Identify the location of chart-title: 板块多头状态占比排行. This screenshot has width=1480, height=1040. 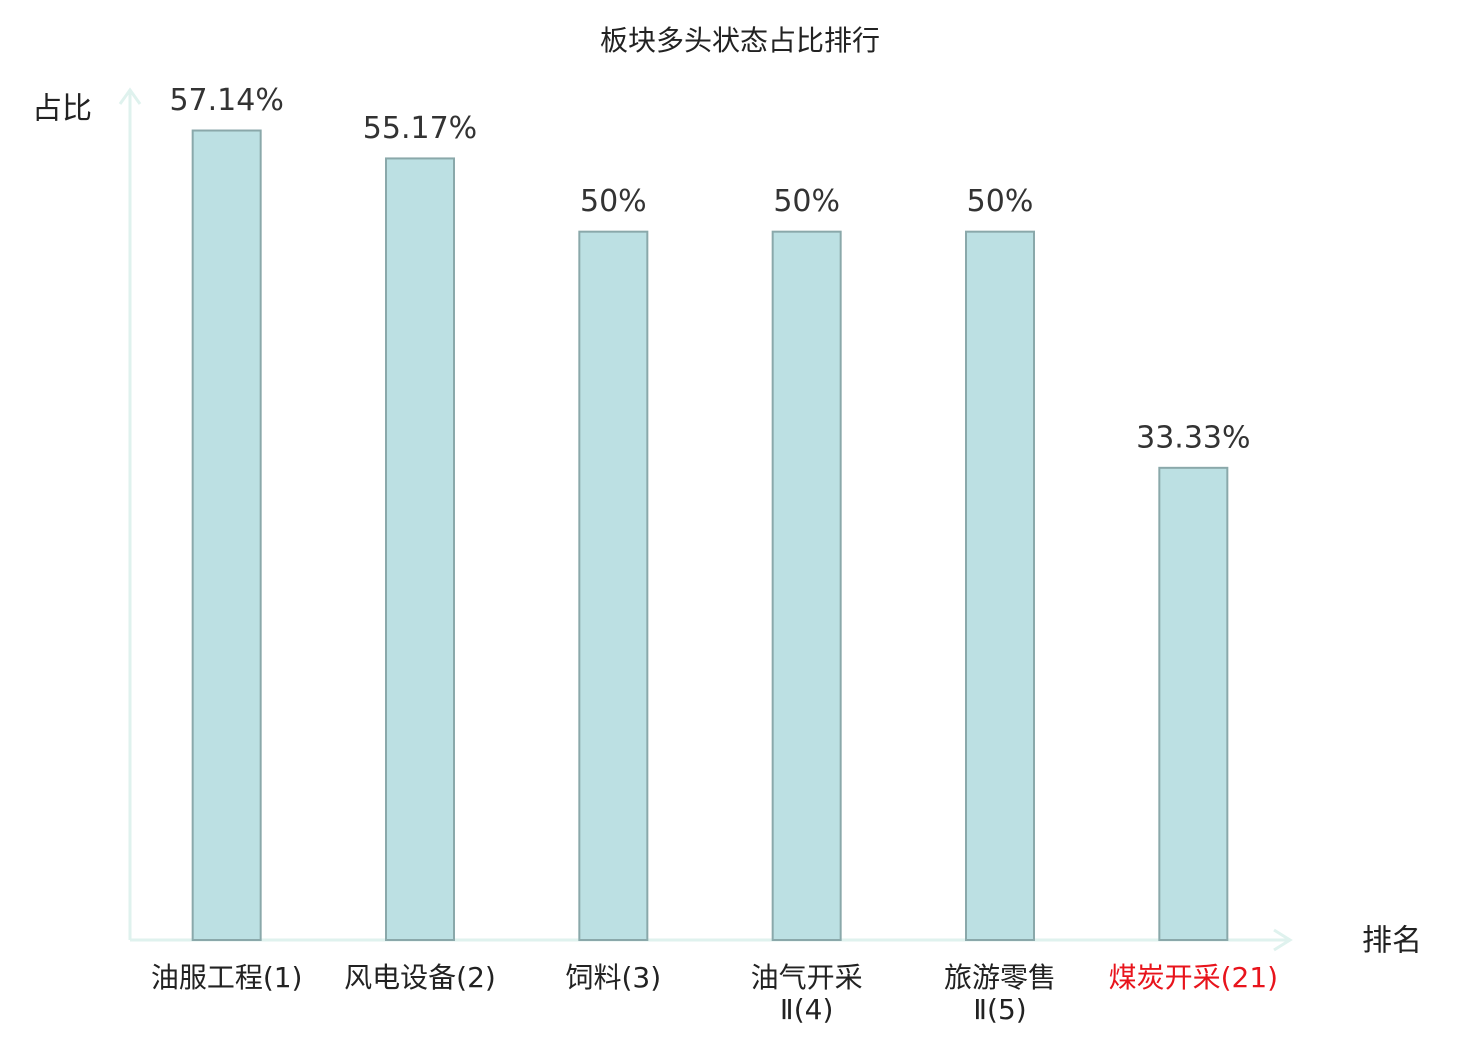
(740, 40).